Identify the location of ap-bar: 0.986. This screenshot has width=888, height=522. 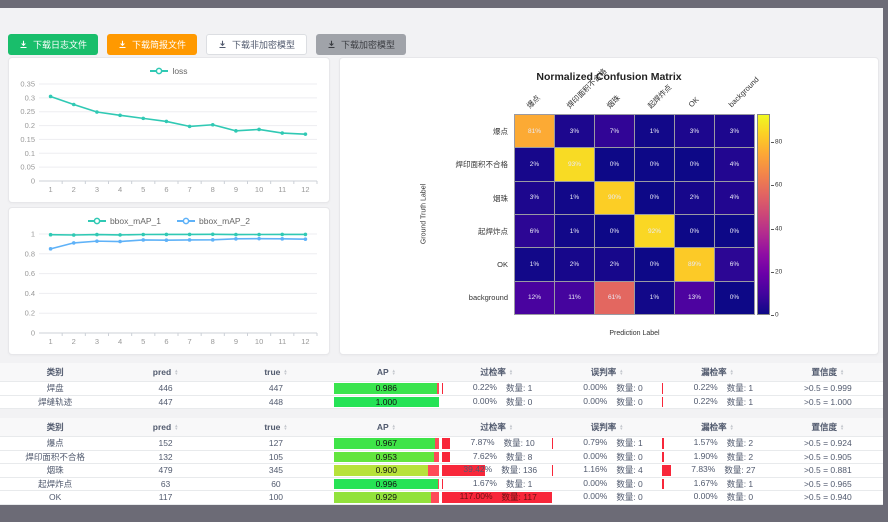
(386, 388).